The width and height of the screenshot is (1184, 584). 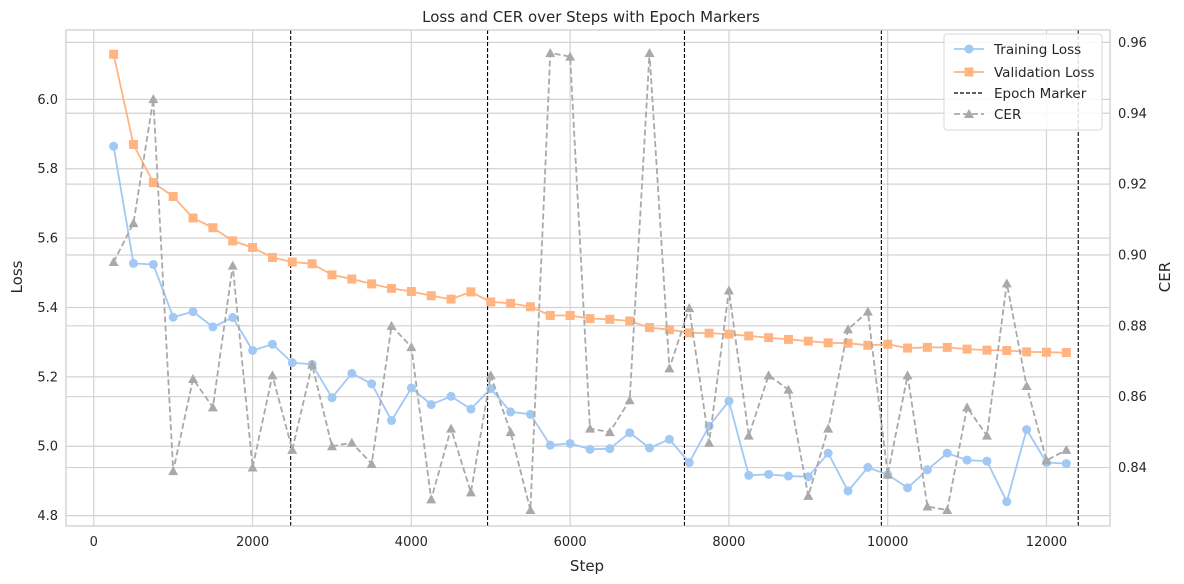 What do you see at coordinates (1020, 94) in the screenshot?
I see `legend-item-epoch-marker: Epoch Marker` at bounding box center [1020, 94].